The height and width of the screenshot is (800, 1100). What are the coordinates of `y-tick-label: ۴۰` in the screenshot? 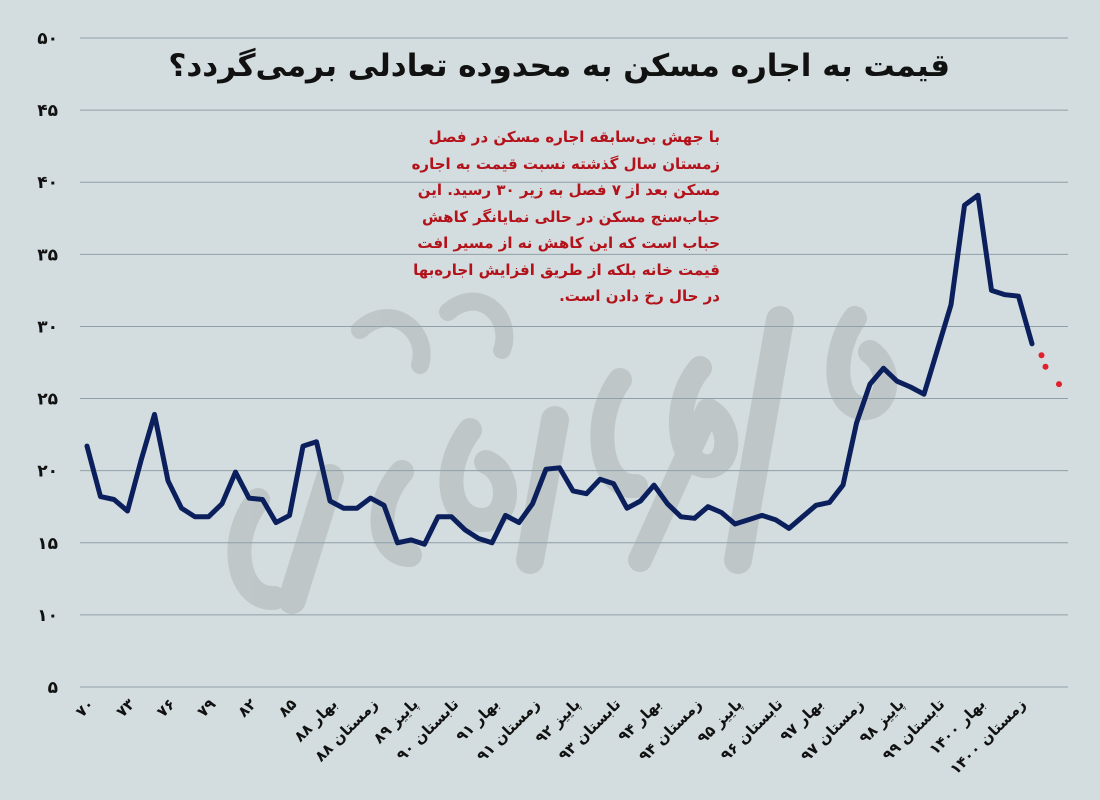 It's located at (47, 183).